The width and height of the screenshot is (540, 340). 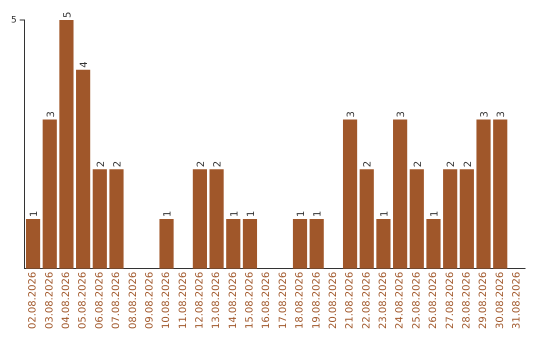 I want to click on x-tick-label: 17.08.2026, so click(x=283, y=301).